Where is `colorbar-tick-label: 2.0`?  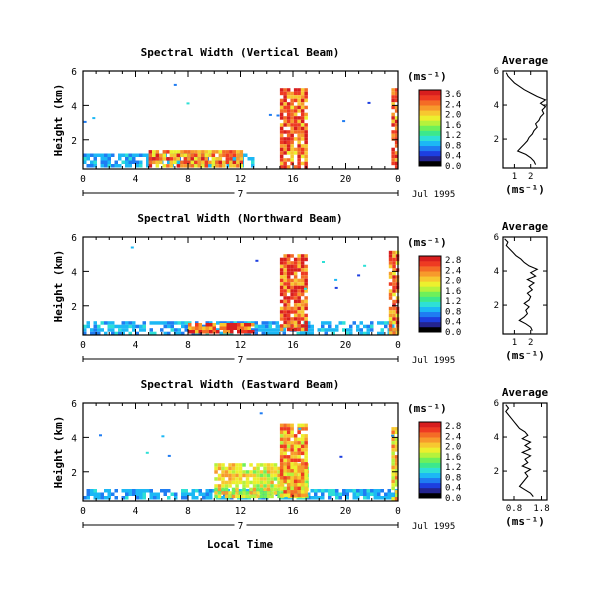 colorbar-tick-label: 2.0 is located at coordinates (453, 116).